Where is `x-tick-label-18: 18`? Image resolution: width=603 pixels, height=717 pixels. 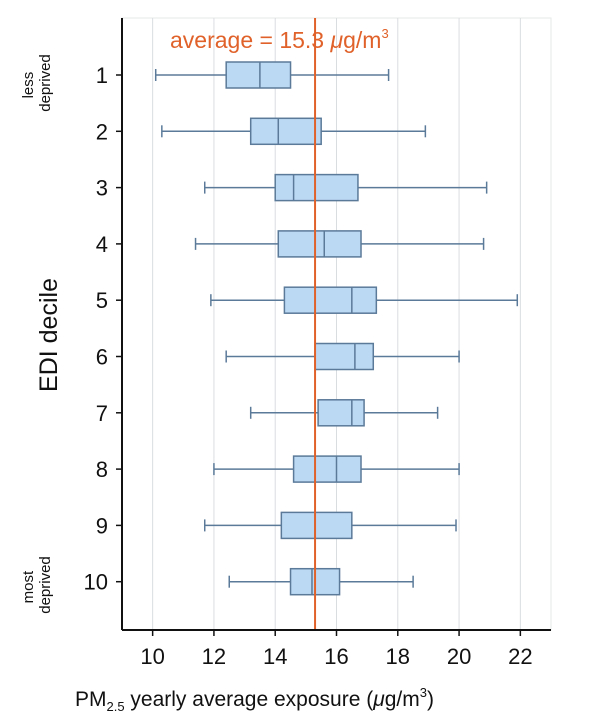 x-tick-label-18: 18 is located at coordinates (398, 656).